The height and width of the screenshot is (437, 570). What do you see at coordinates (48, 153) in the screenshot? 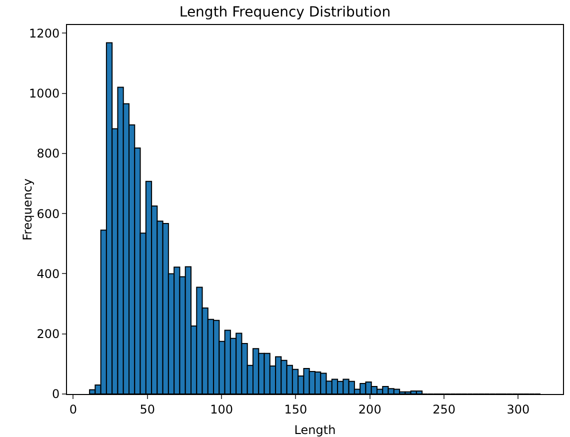
I see `y-tick-label: 800` at bounding box center [48, 153].